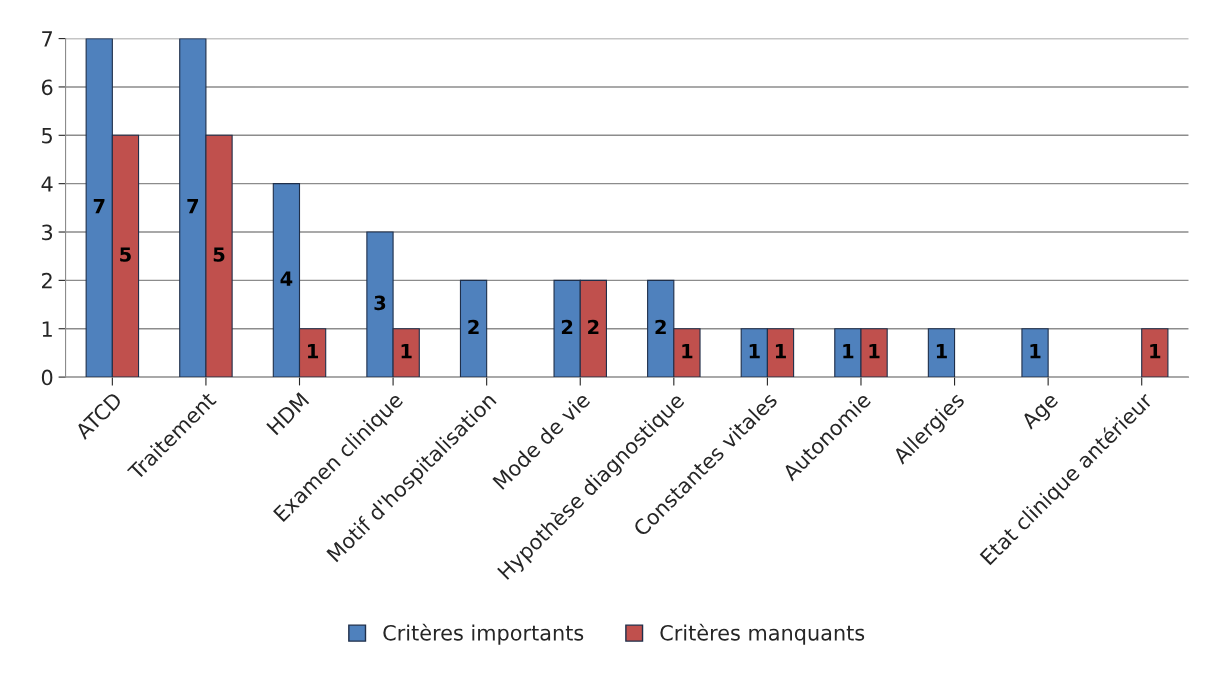 The height and width of the screenshot is (677, 1214). What do you see at coordinates (1041, 412) in the screenshot?
I see `x-tick-label: Age` at bounding box center [1041, 412].